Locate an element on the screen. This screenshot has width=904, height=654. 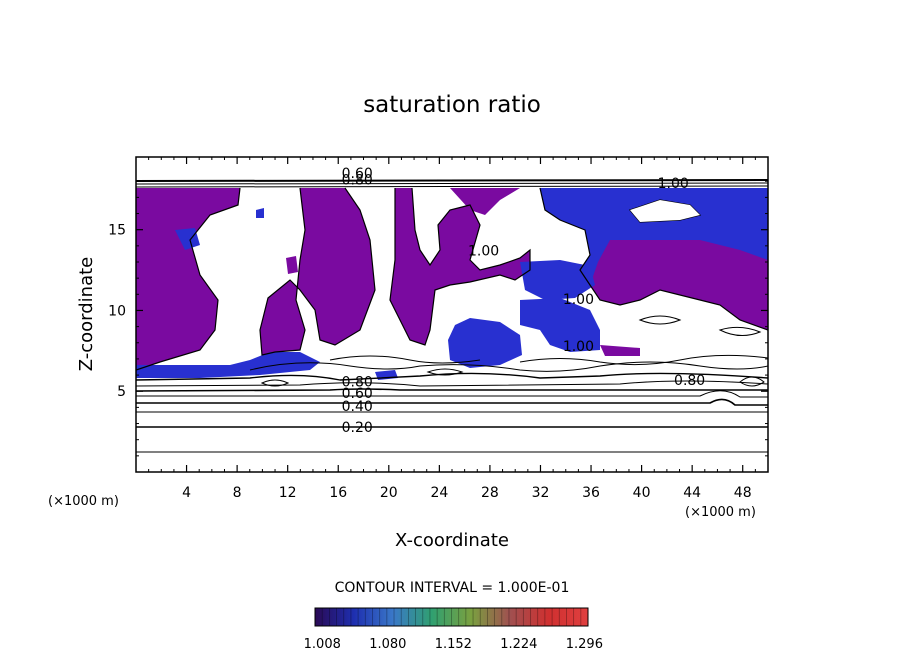
fill-region-left is located at coordinates (188, 279).